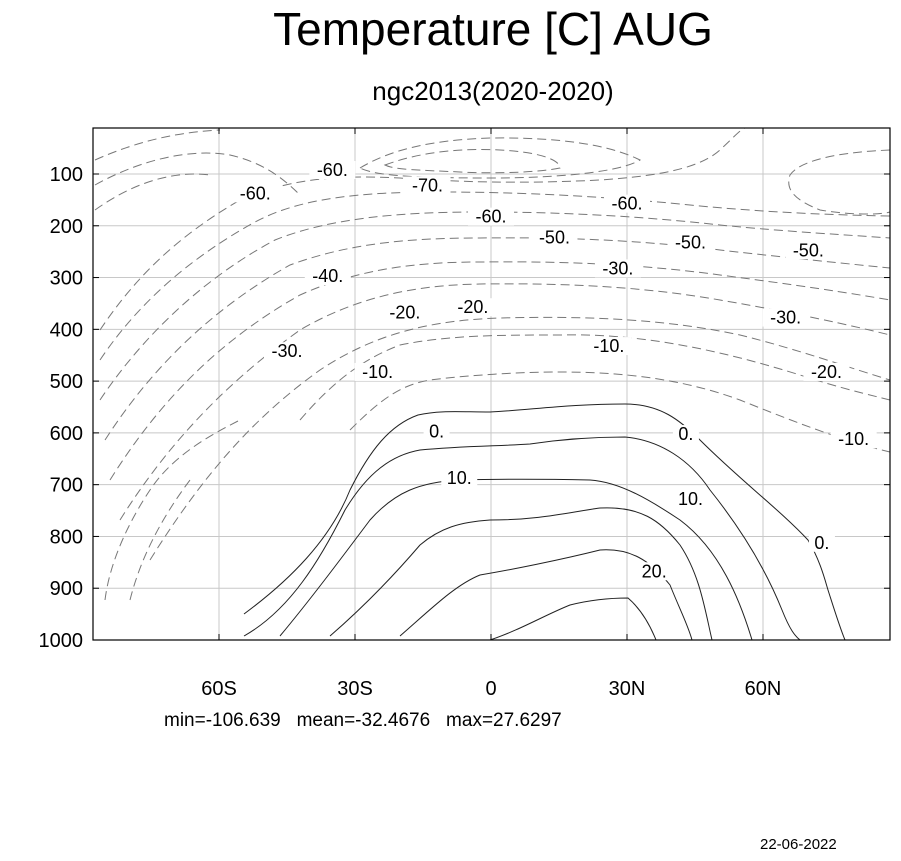  I want to click on contour-label: -70., so click(427, 186).